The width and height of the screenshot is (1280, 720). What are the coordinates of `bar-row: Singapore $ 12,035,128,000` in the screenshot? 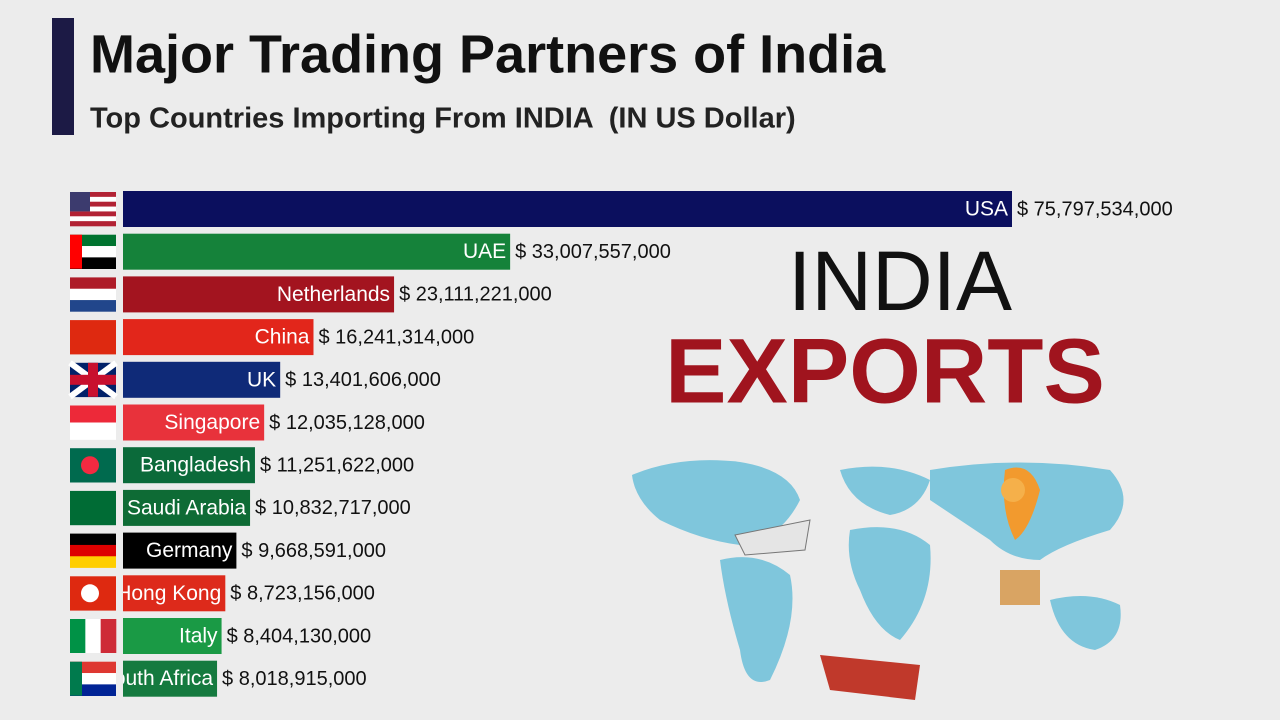 It's located at (247, 422).